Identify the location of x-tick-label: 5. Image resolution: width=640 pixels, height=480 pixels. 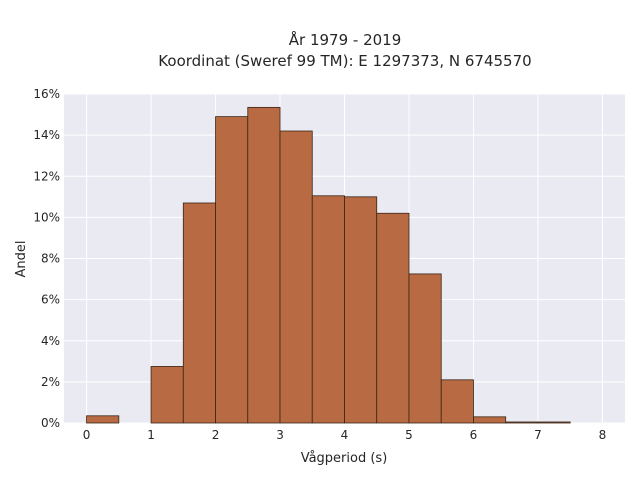
(409, 435).